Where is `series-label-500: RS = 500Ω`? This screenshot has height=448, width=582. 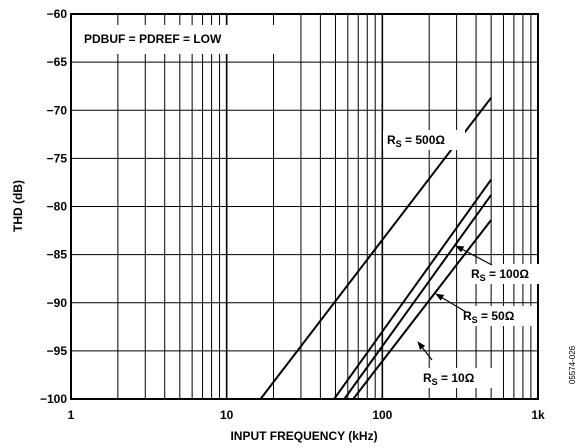 series-label-500: RS = 500Ω is located at coordinates (416, 141).